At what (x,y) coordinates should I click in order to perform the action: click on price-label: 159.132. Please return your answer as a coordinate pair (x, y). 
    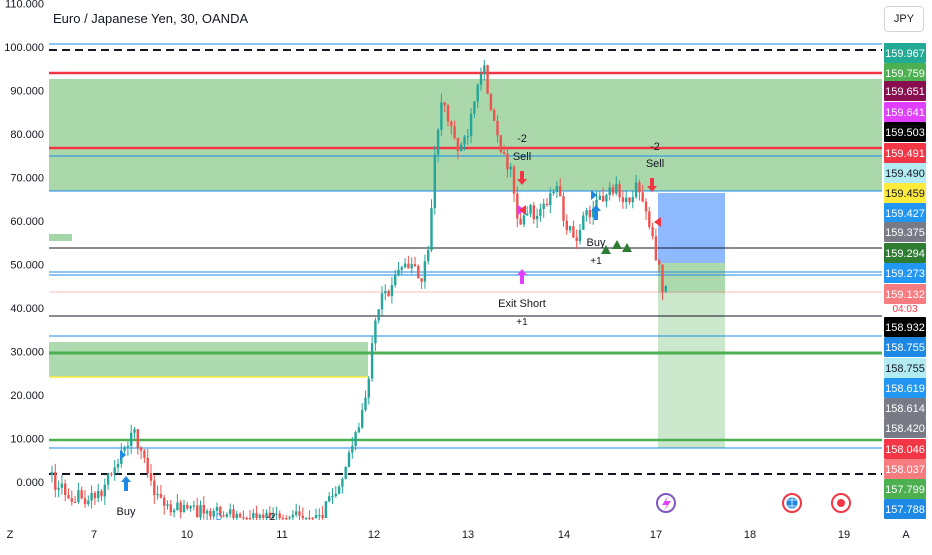
    Looking at the image, I should click on (905, 295).